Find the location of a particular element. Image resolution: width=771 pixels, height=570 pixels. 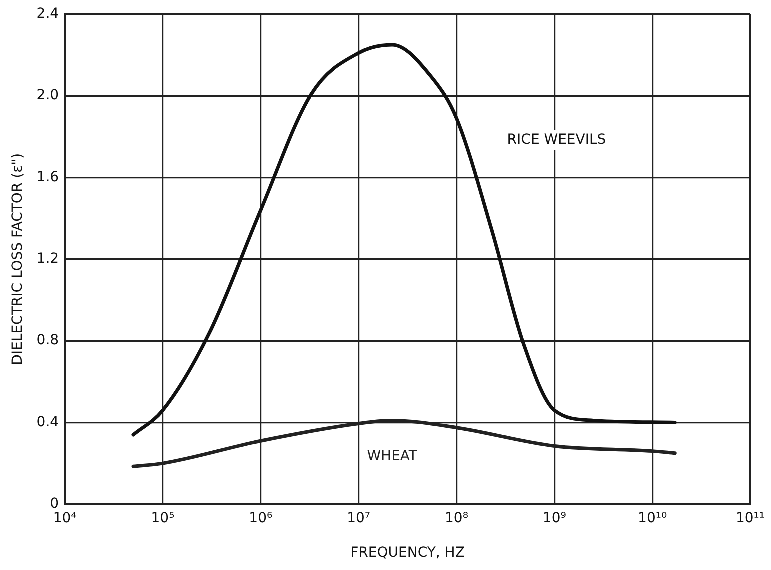

y-tick-label: 2.0 is located at coordinates (48, 96).